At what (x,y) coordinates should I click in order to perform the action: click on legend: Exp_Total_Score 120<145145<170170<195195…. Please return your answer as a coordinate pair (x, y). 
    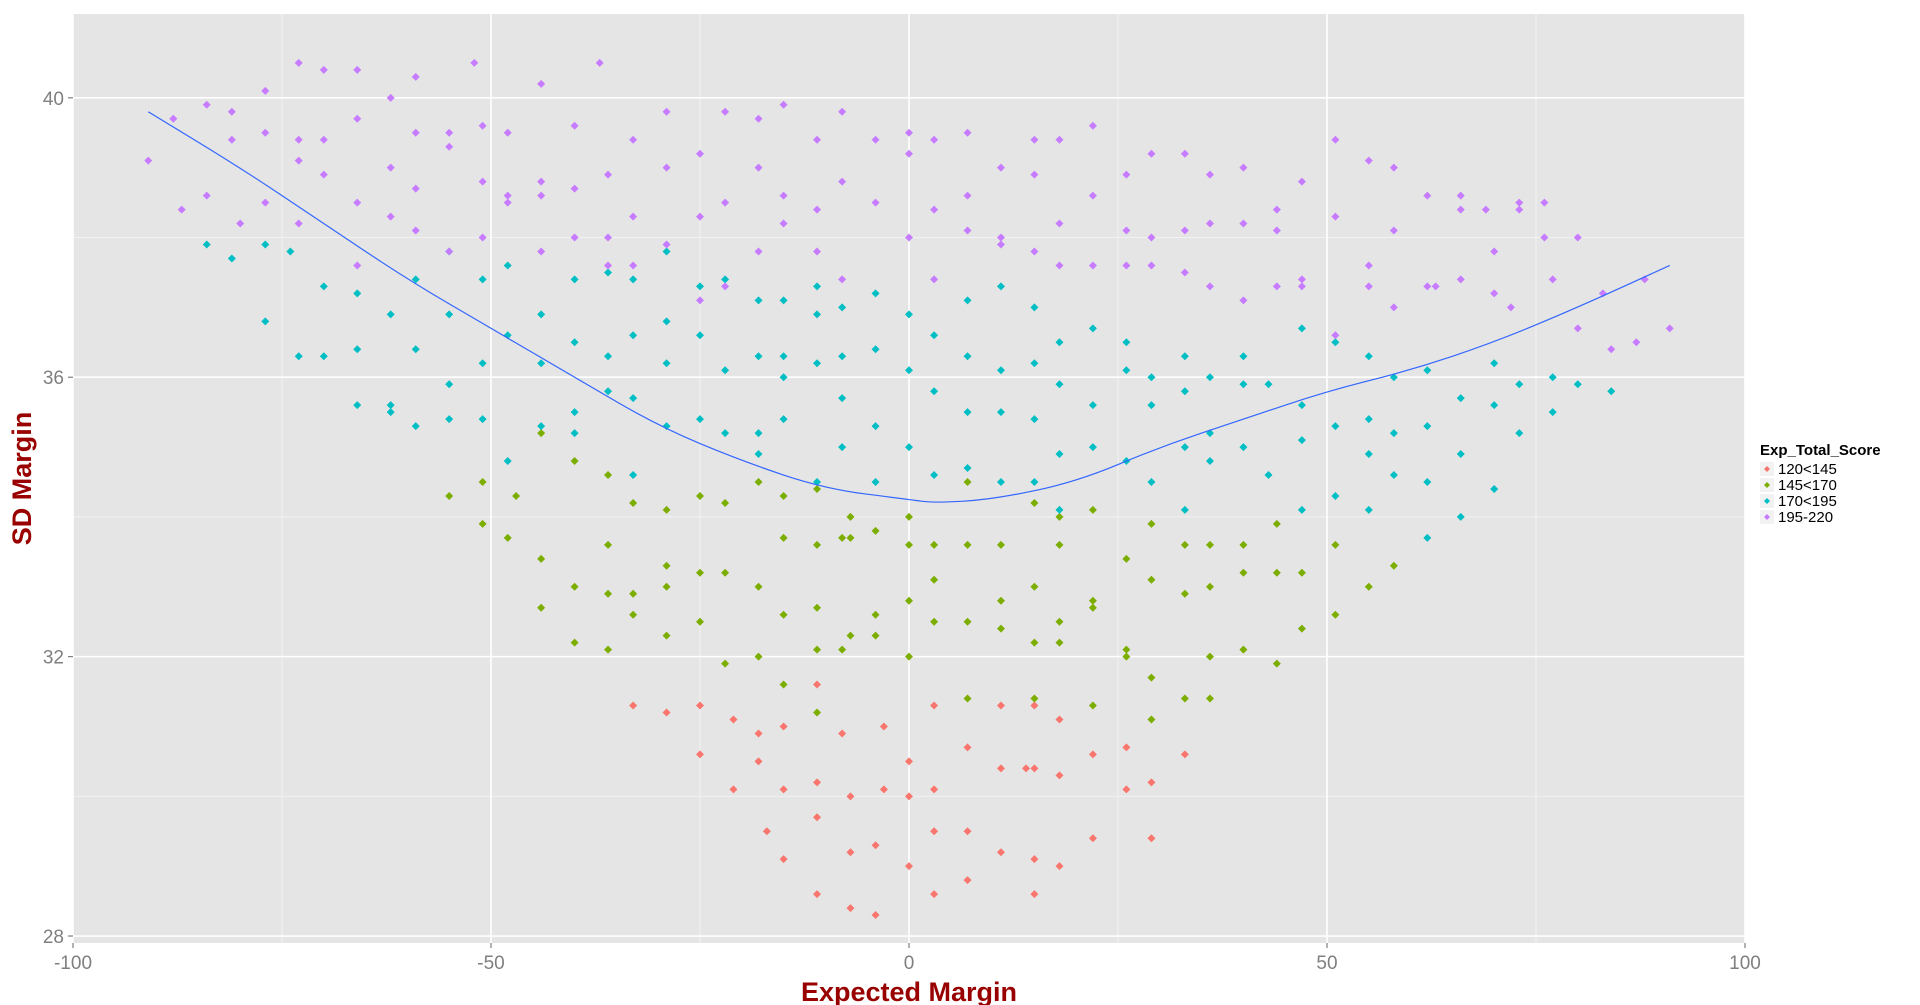
    Looking at the image, I should click on (1820, 484).